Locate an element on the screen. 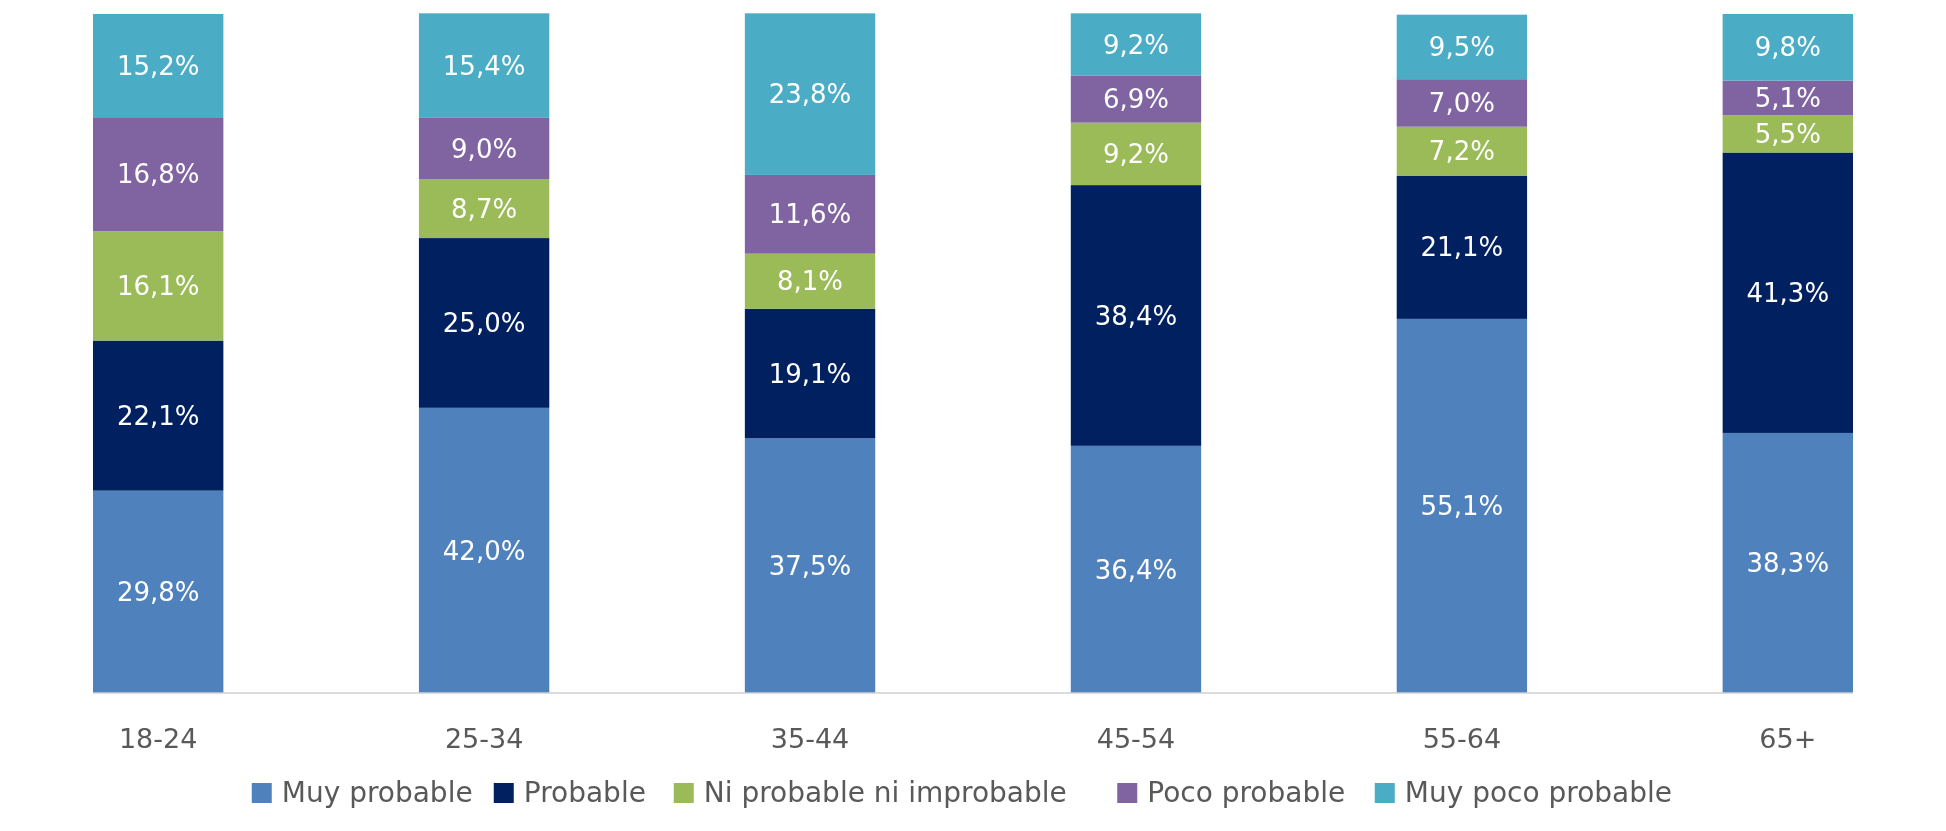 The width and height of the screenshot is (1946, 831). data-label: 16,8% is located at coordinates (158, 174).